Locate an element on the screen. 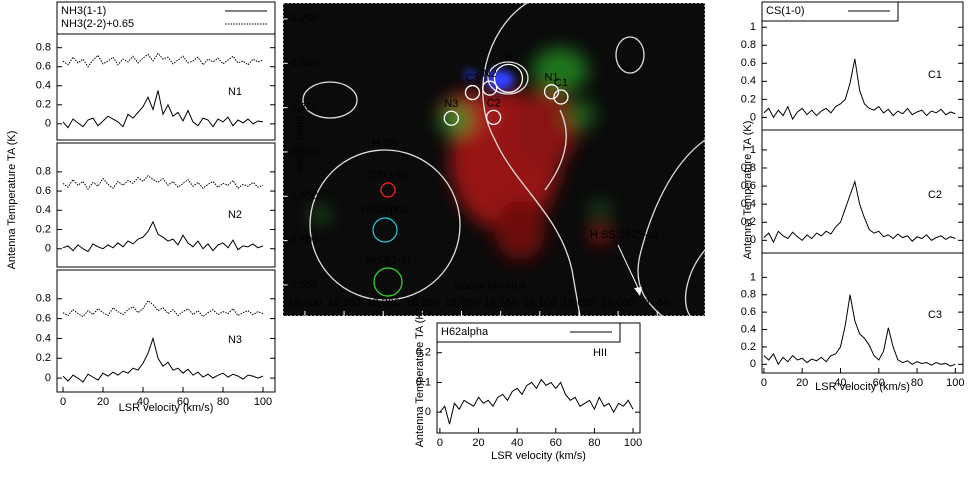  x-tick-label: 18,000 is located at coordinates (618, 303).